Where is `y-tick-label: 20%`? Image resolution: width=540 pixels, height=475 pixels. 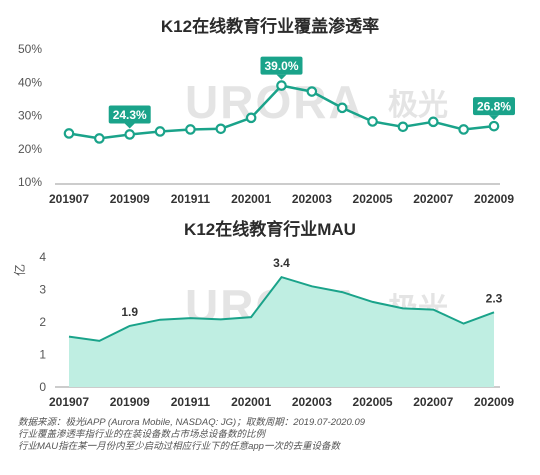
y-tick-label: 20% is located at coordinates (30, 149).